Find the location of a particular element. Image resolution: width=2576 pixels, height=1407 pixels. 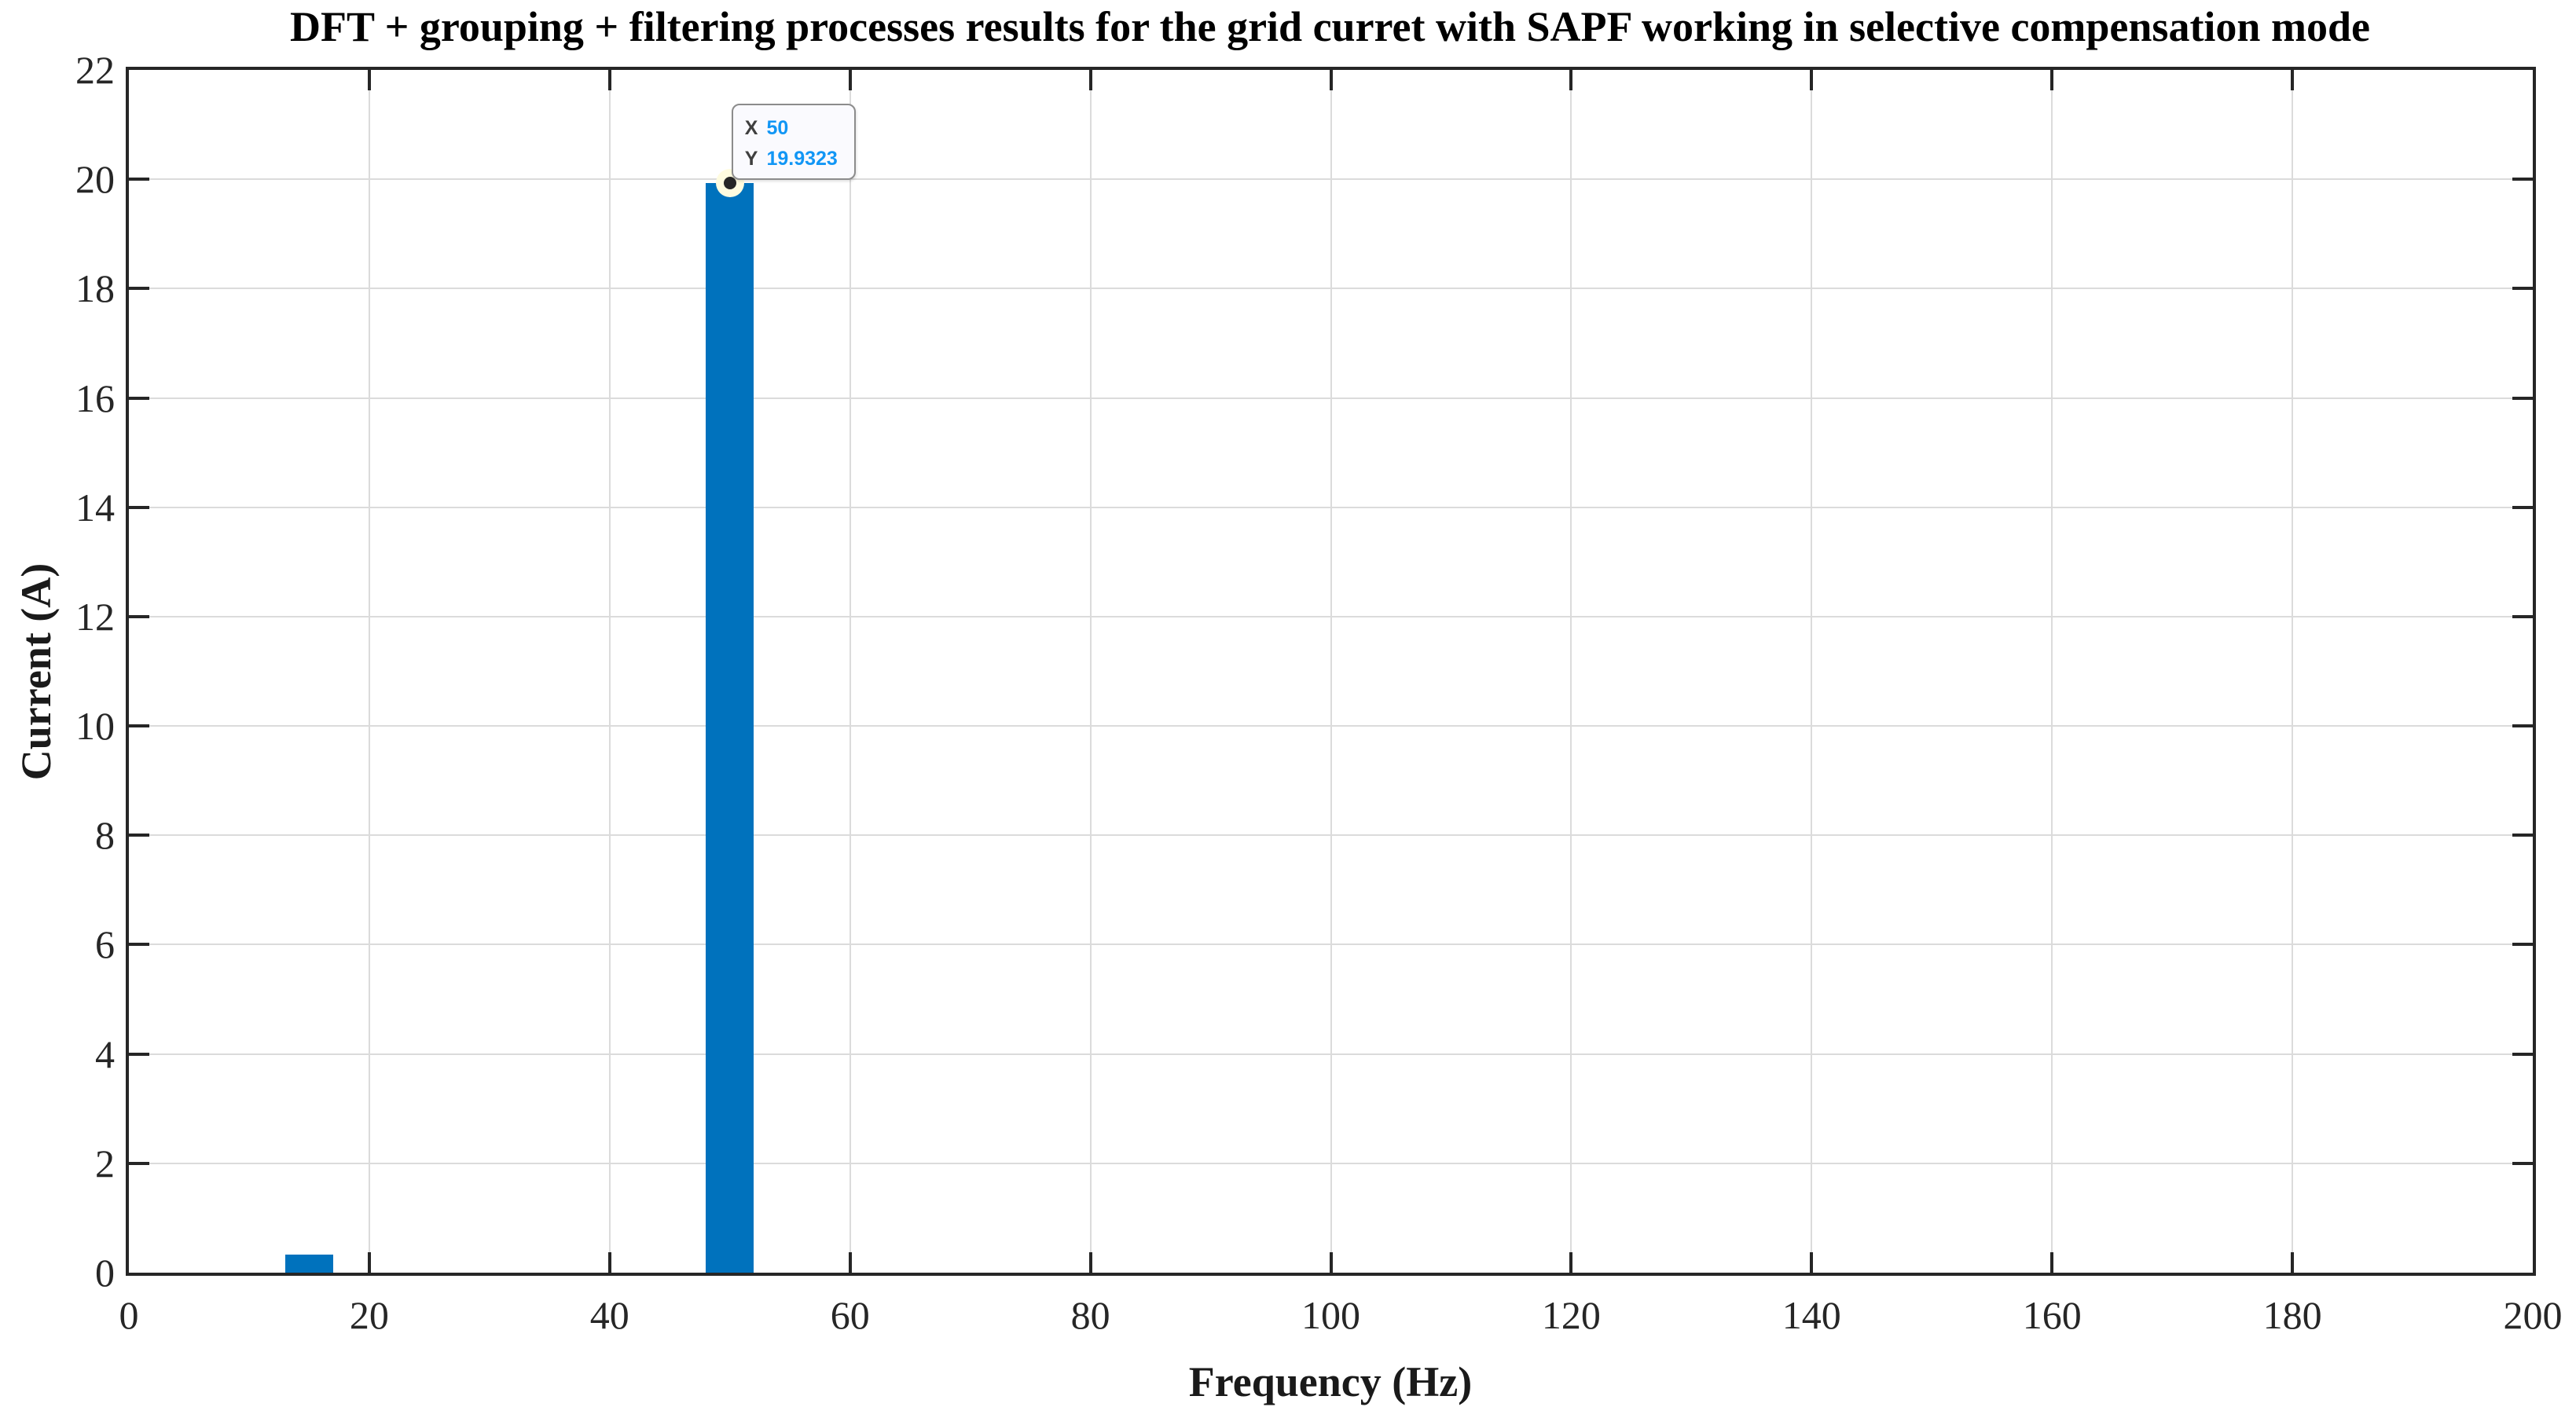

x-axis-label: Frequency (Hz) is located at coordinates (1330, 1381).